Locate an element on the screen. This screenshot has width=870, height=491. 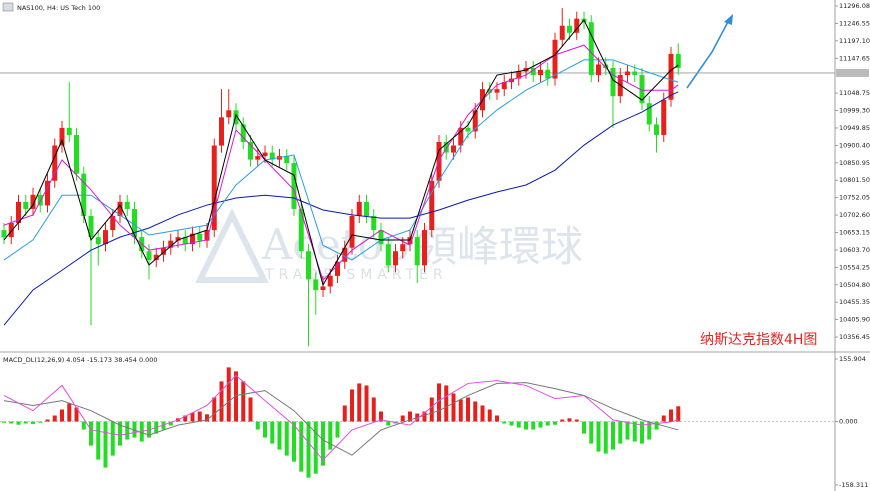
y-tick-label: 11147.65 is located at coordinates (854, 58).